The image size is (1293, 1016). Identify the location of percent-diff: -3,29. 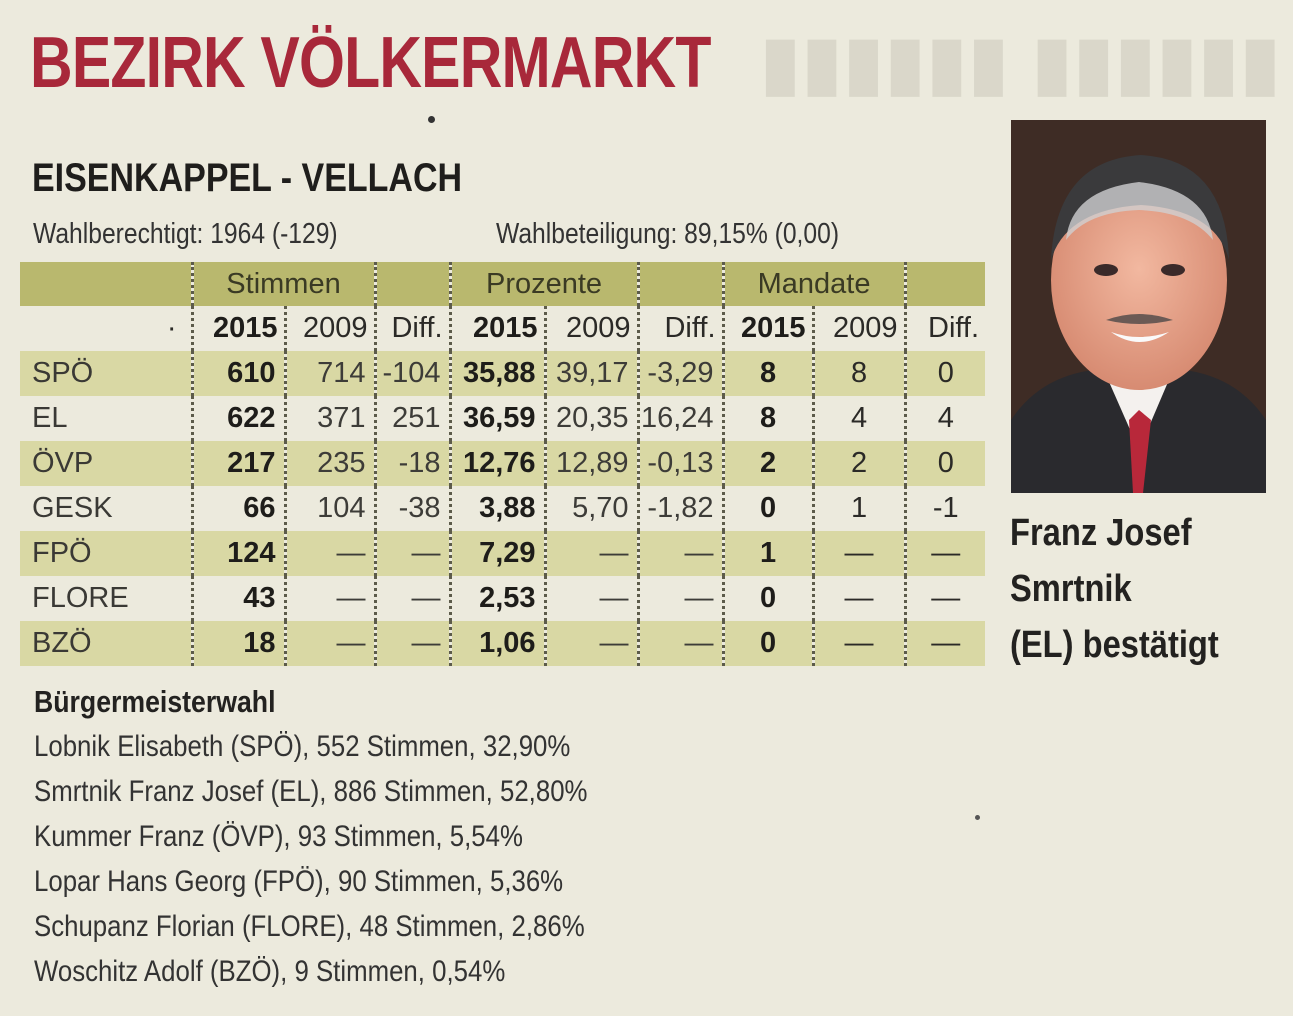
(681, 373).